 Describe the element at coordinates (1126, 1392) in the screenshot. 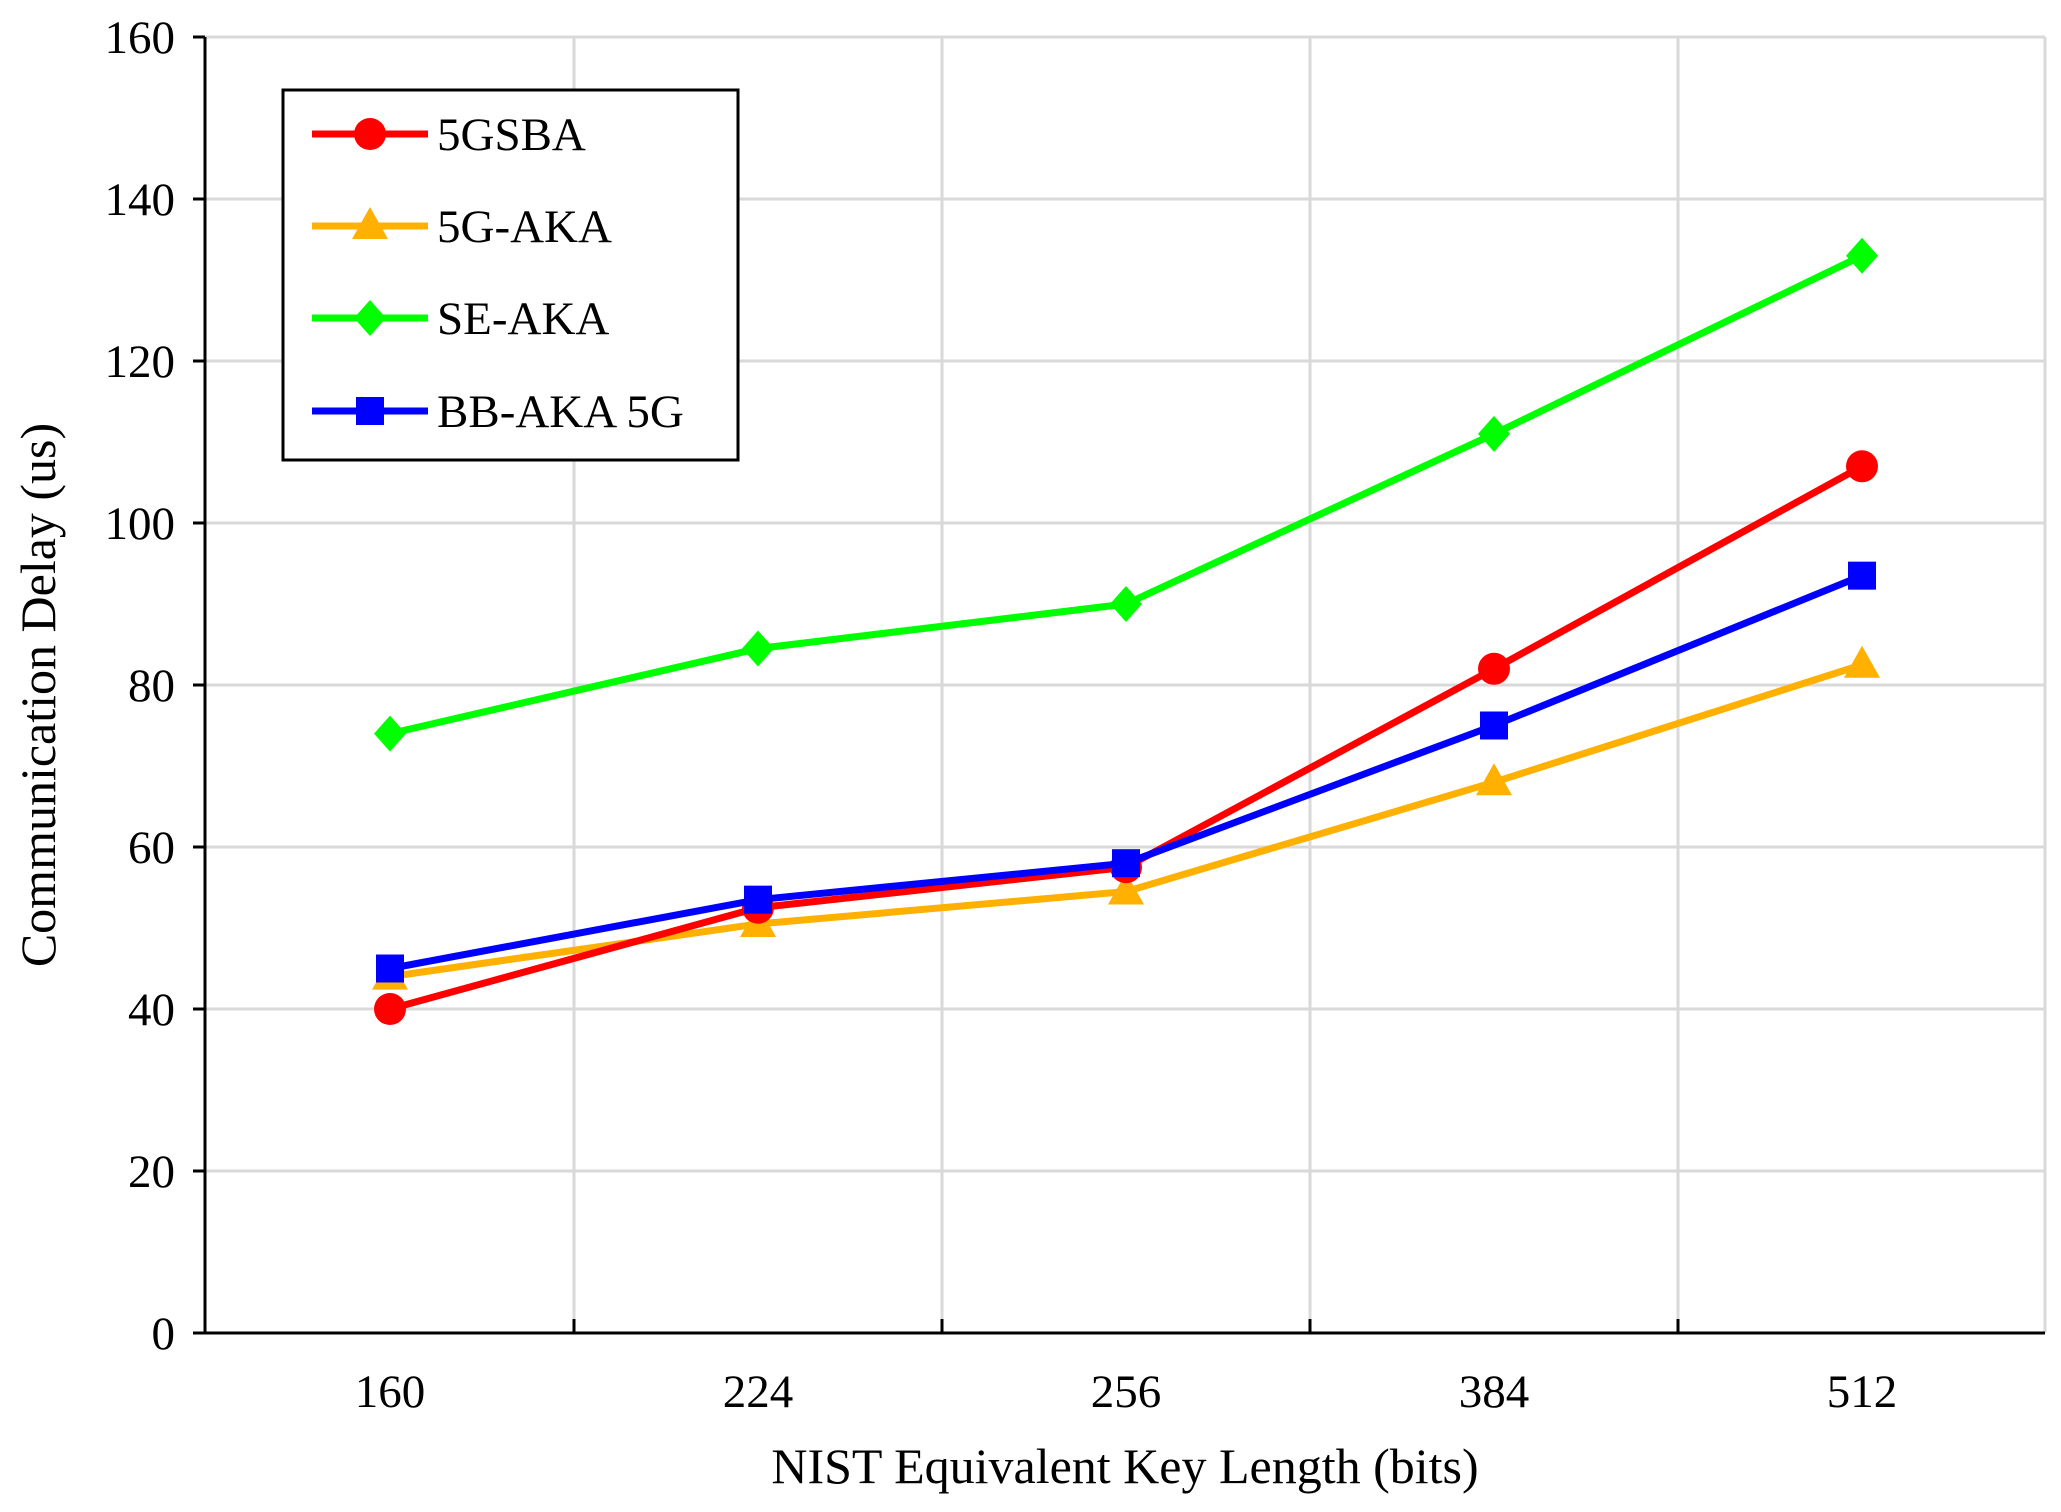

I see `x-tick-label: 256` at that location.